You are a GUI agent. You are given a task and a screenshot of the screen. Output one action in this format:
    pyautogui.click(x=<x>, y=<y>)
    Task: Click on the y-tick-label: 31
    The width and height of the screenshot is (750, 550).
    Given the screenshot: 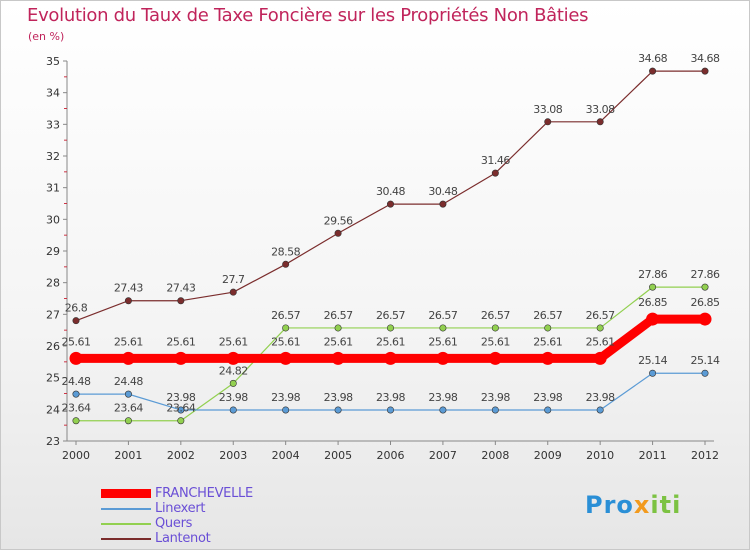 What is the action you would take?
    pyautogui.click(x=53, y=188)
    